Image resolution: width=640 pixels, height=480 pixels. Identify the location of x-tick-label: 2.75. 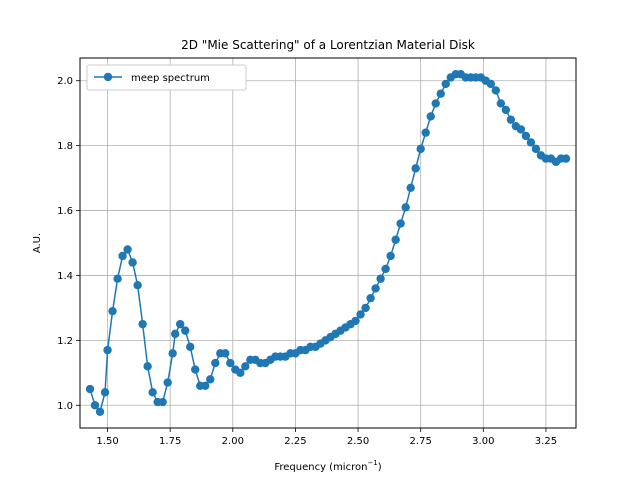
(421, 441).